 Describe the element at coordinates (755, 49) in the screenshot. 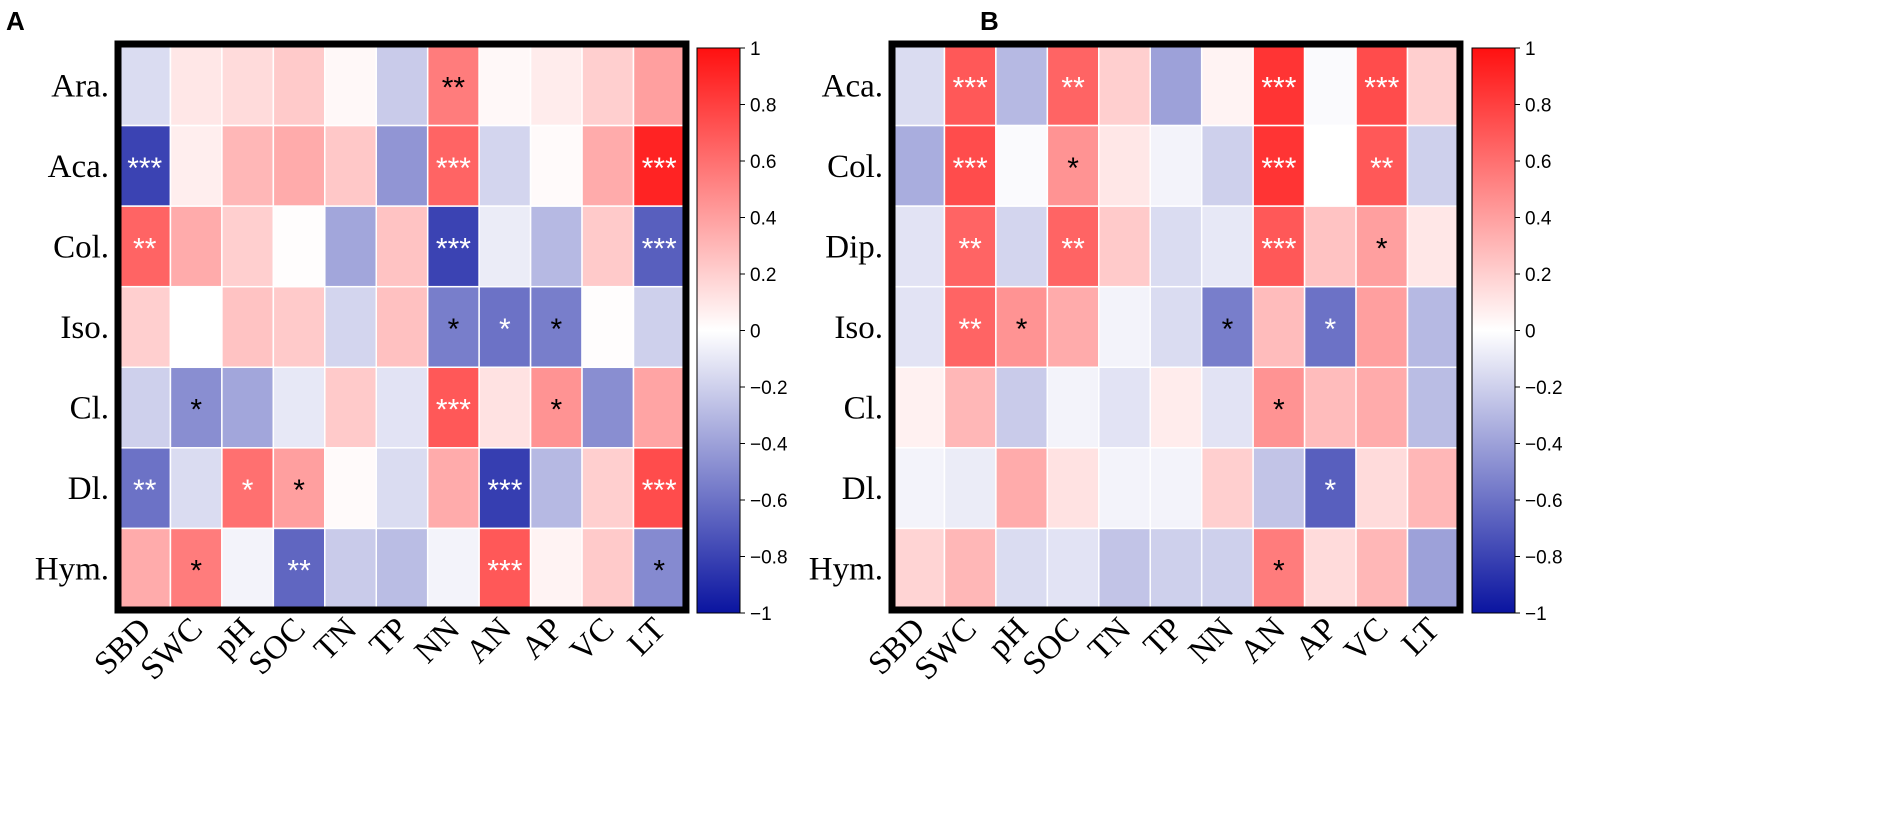

I see `colorbar-tick-label: 1` at that location.